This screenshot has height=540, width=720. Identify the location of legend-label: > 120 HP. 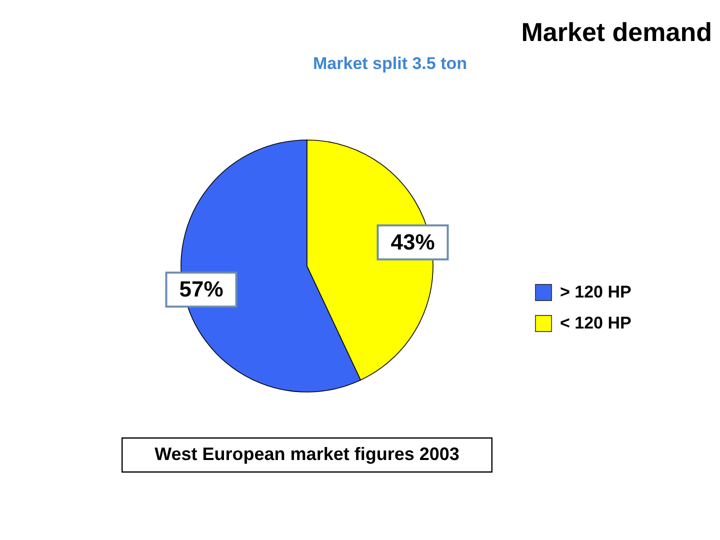
(596, 292).